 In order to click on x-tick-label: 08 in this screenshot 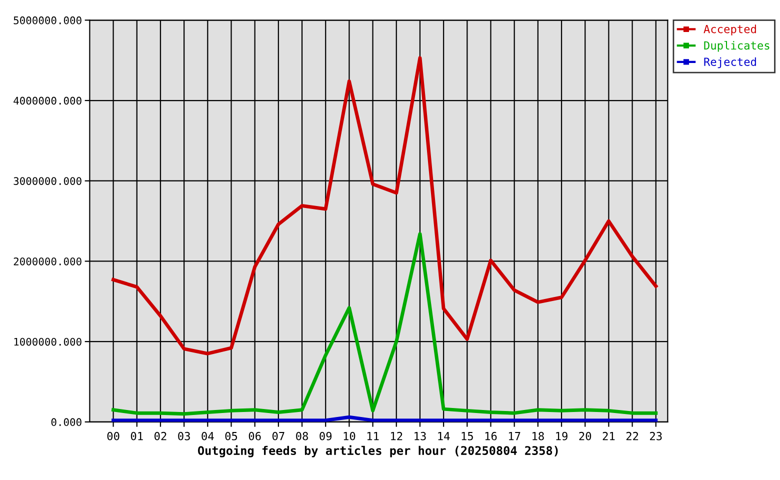, I will do `click(302, 436)`.